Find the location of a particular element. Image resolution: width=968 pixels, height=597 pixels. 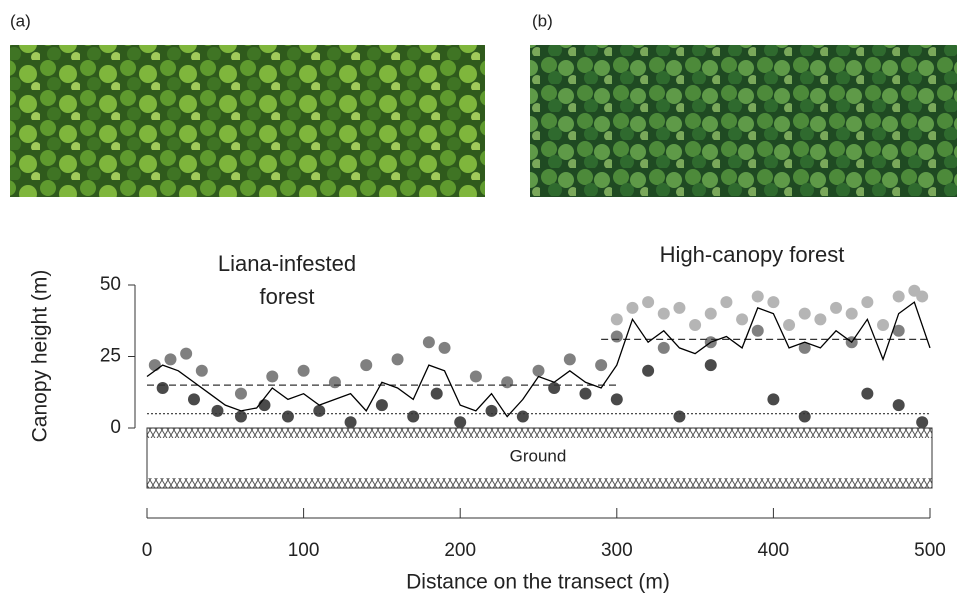

y-tick-label: 25 is located at coordinates (110, 356).